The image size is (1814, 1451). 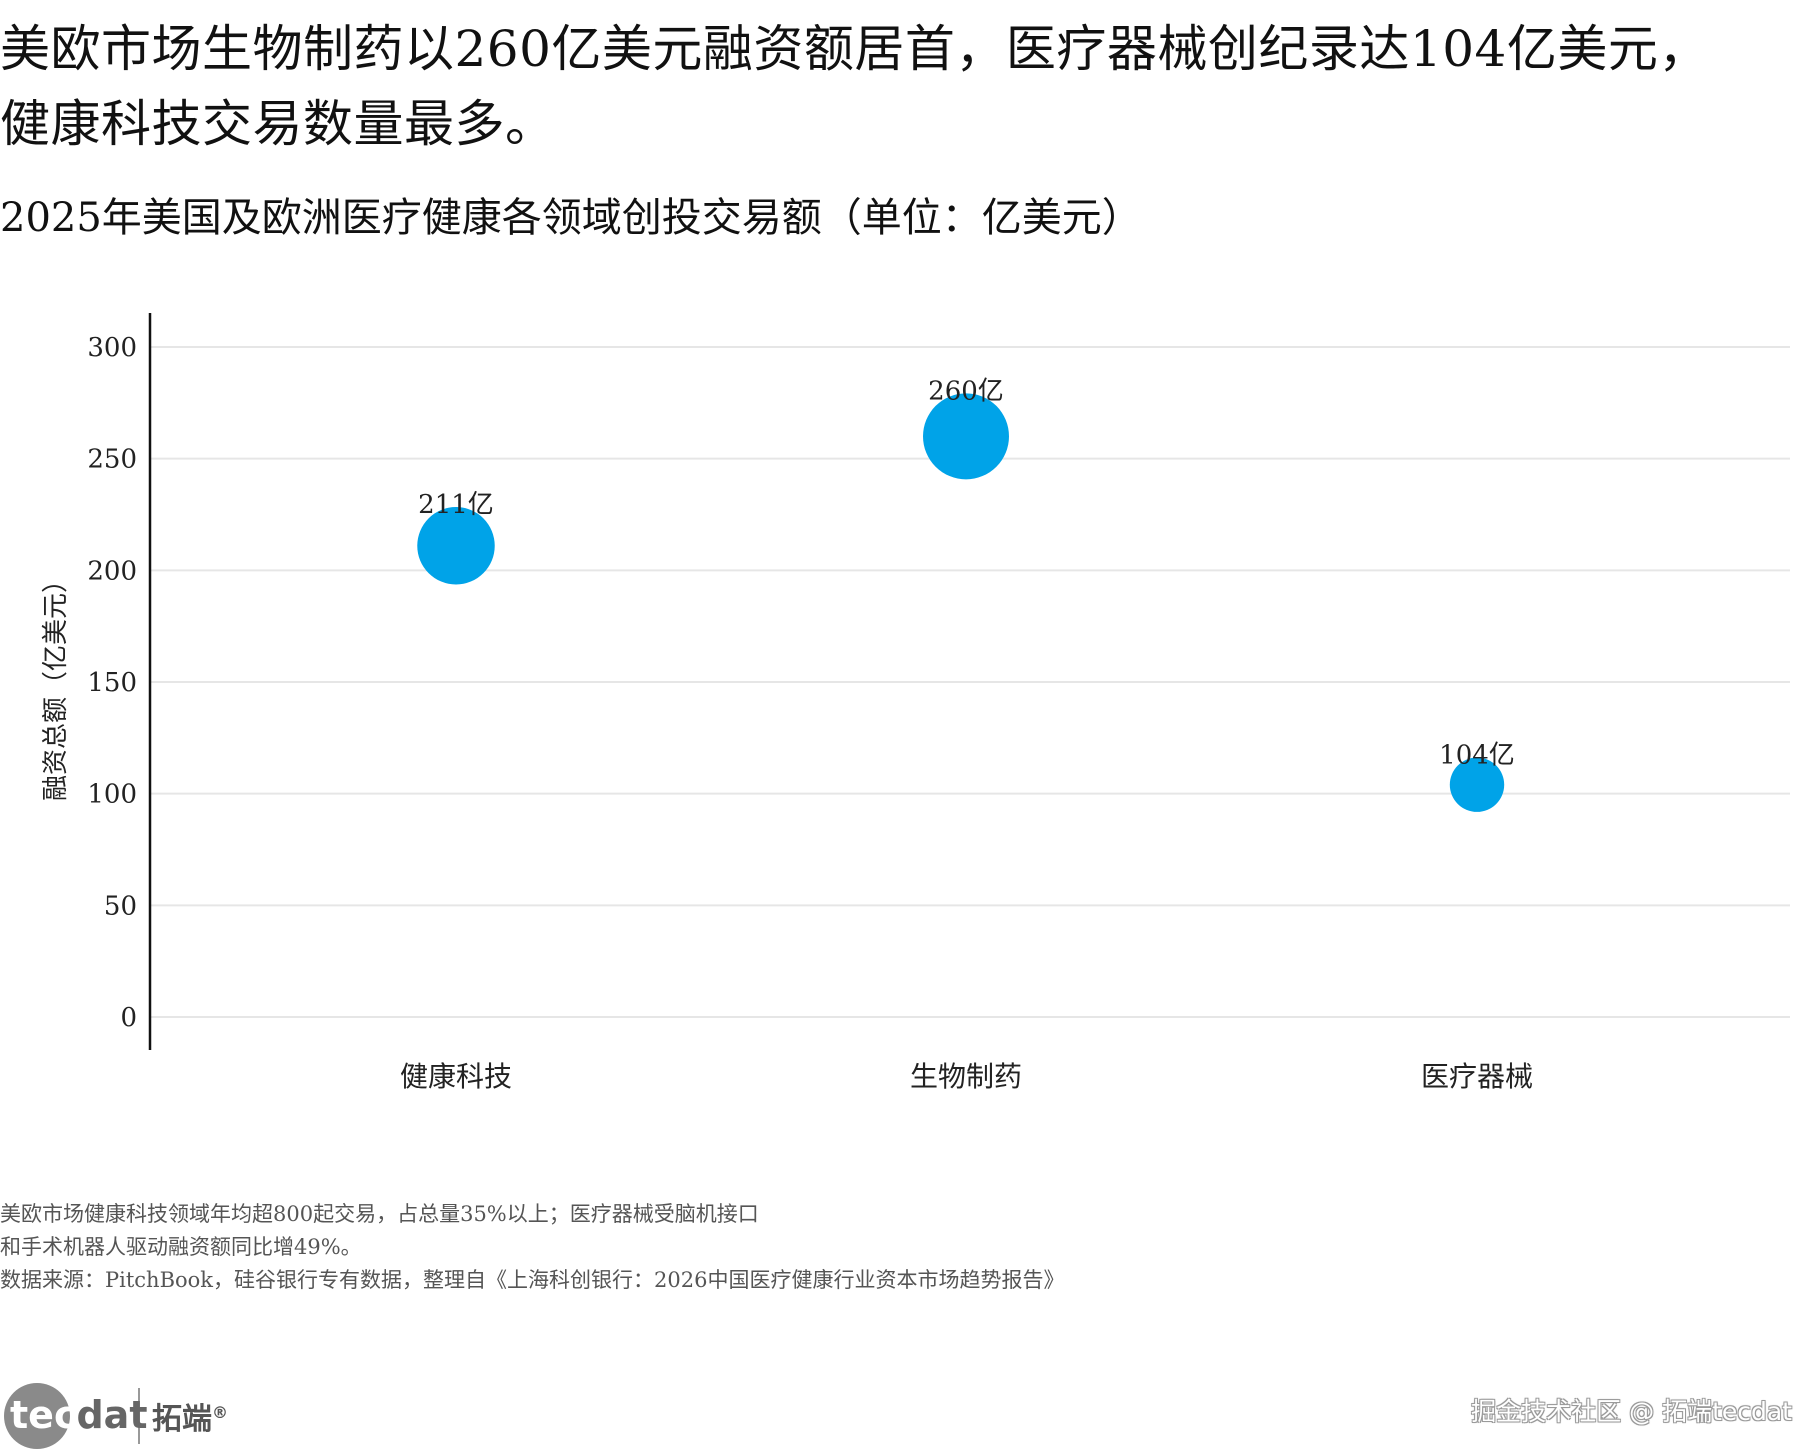 I want to click on brand-logo: tecdat 拓端®, so click(x=116, y=1416).